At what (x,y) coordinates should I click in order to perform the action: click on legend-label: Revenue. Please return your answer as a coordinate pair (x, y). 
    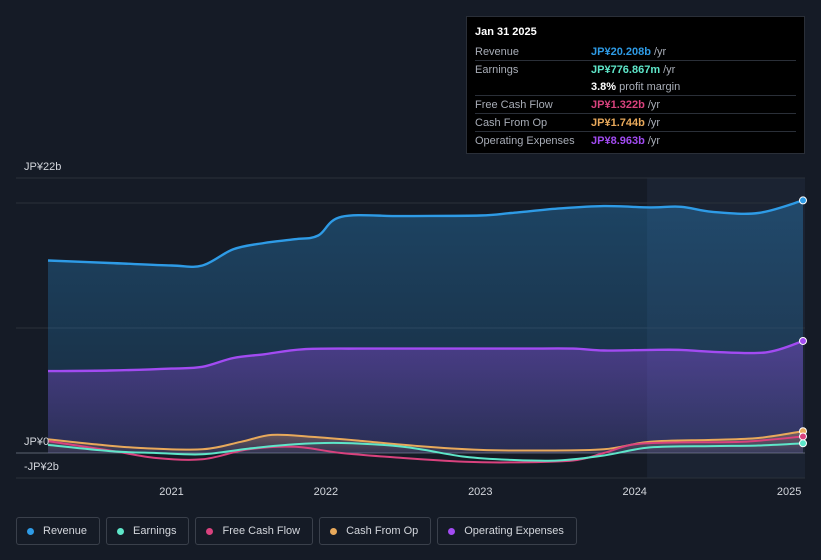
    Looking at the image, I should click on (65, 531).